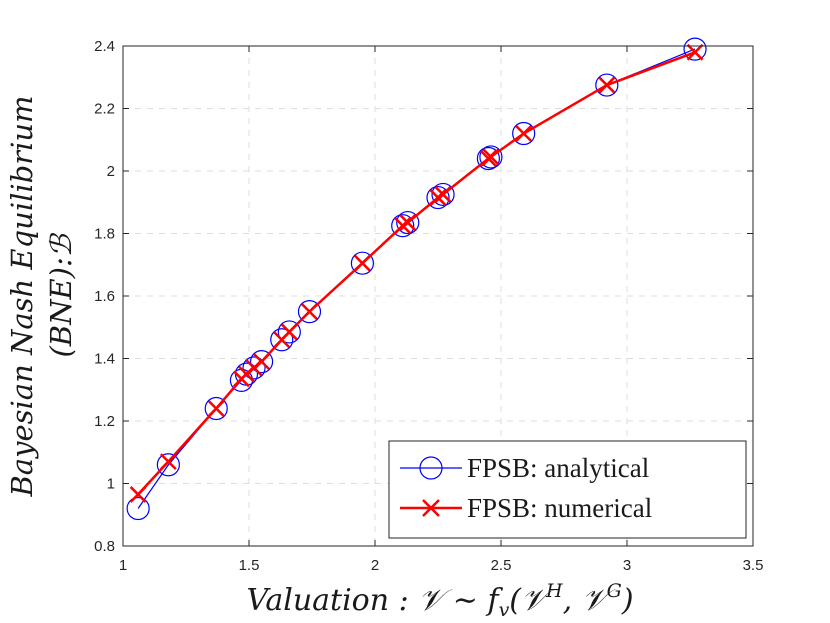 The height and width of the screenshot is (623, 830). What do you see at coordinates (104, 421) in the screenshot?
I see `y-tick-label: 1.2` at bounding box center [104, 421].